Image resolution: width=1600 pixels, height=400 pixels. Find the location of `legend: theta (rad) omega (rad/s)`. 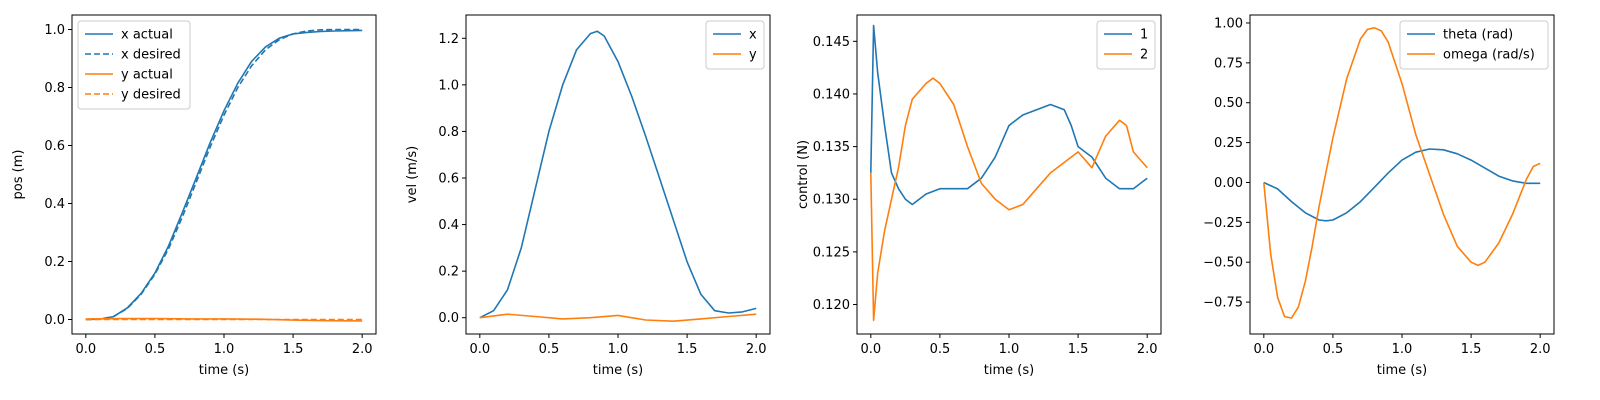

legend: theta (rad) omega (rad/s) is located at coordinates (1474, 45).